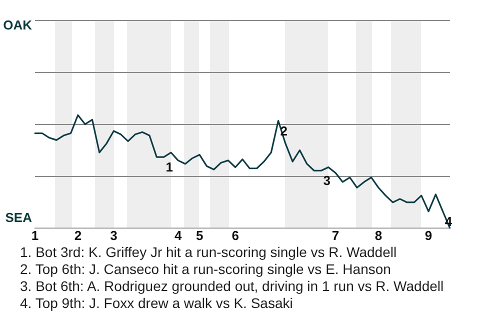 This screenshot has width=480, height=320. Describe the element at coordinates (336, 235) in the screenshot. I see `x-tick-label: 7` at that location.